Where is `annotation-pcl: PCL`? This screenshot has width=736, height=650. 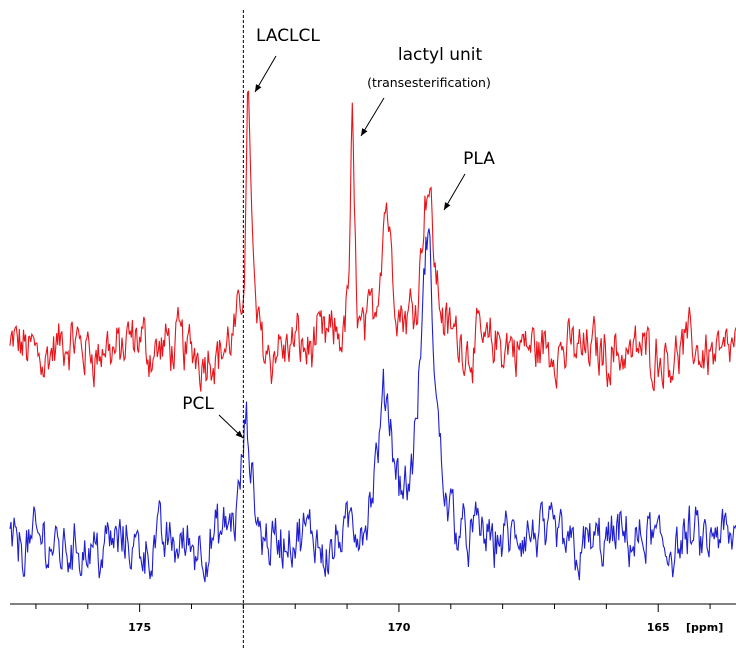
annotation-pcl: PCL is located at coordinates (198, 404).